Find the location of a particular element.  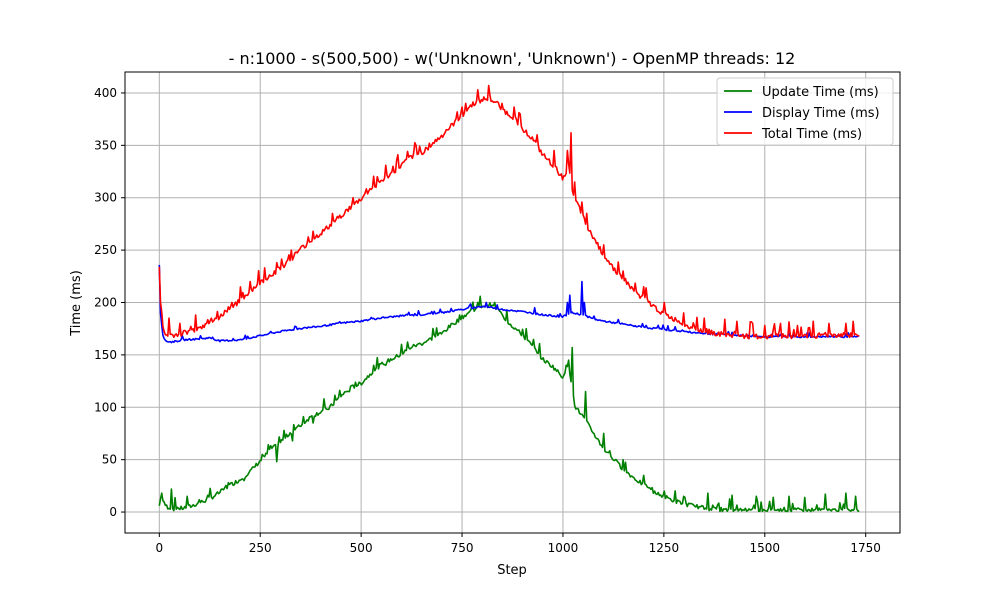

y-tick-label: 0 is located at coordinates (113, 512).